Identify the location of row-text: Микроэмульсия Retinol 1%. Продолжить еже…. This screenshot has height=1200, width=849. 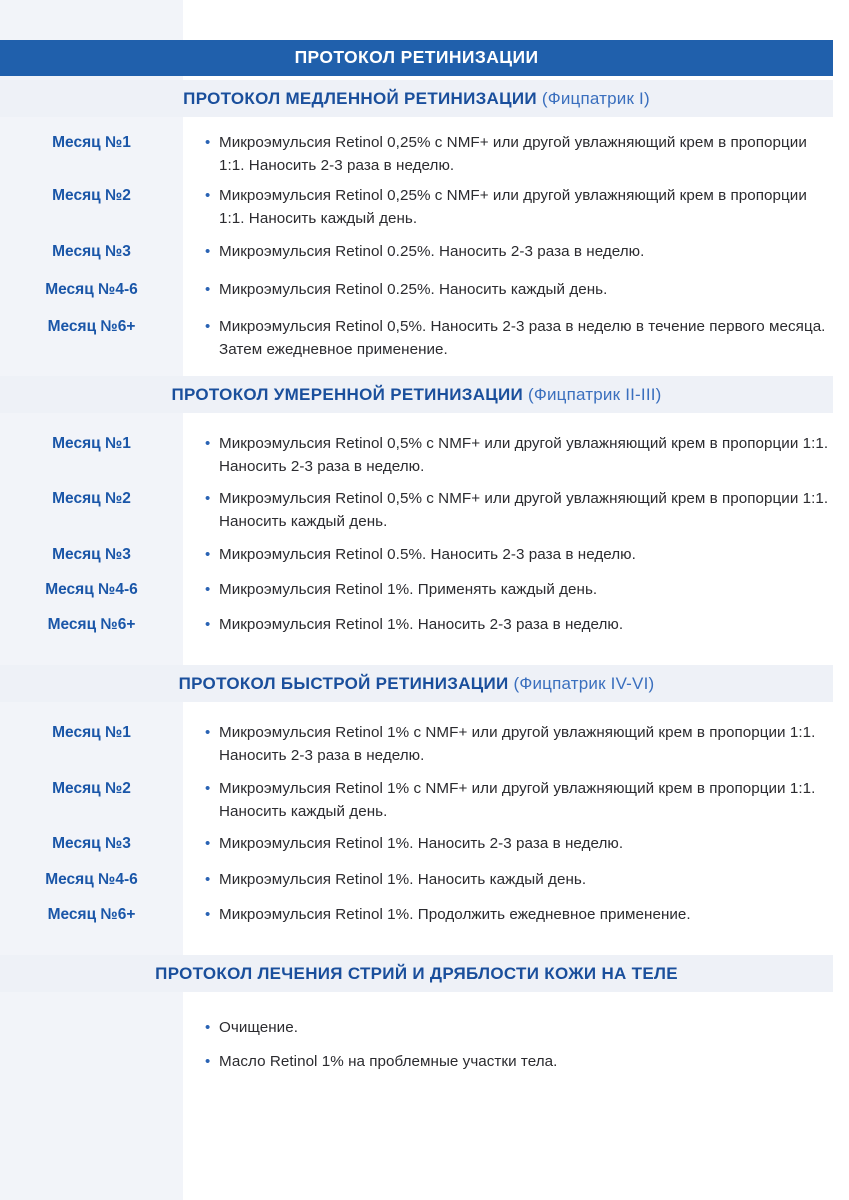
(455, 914).